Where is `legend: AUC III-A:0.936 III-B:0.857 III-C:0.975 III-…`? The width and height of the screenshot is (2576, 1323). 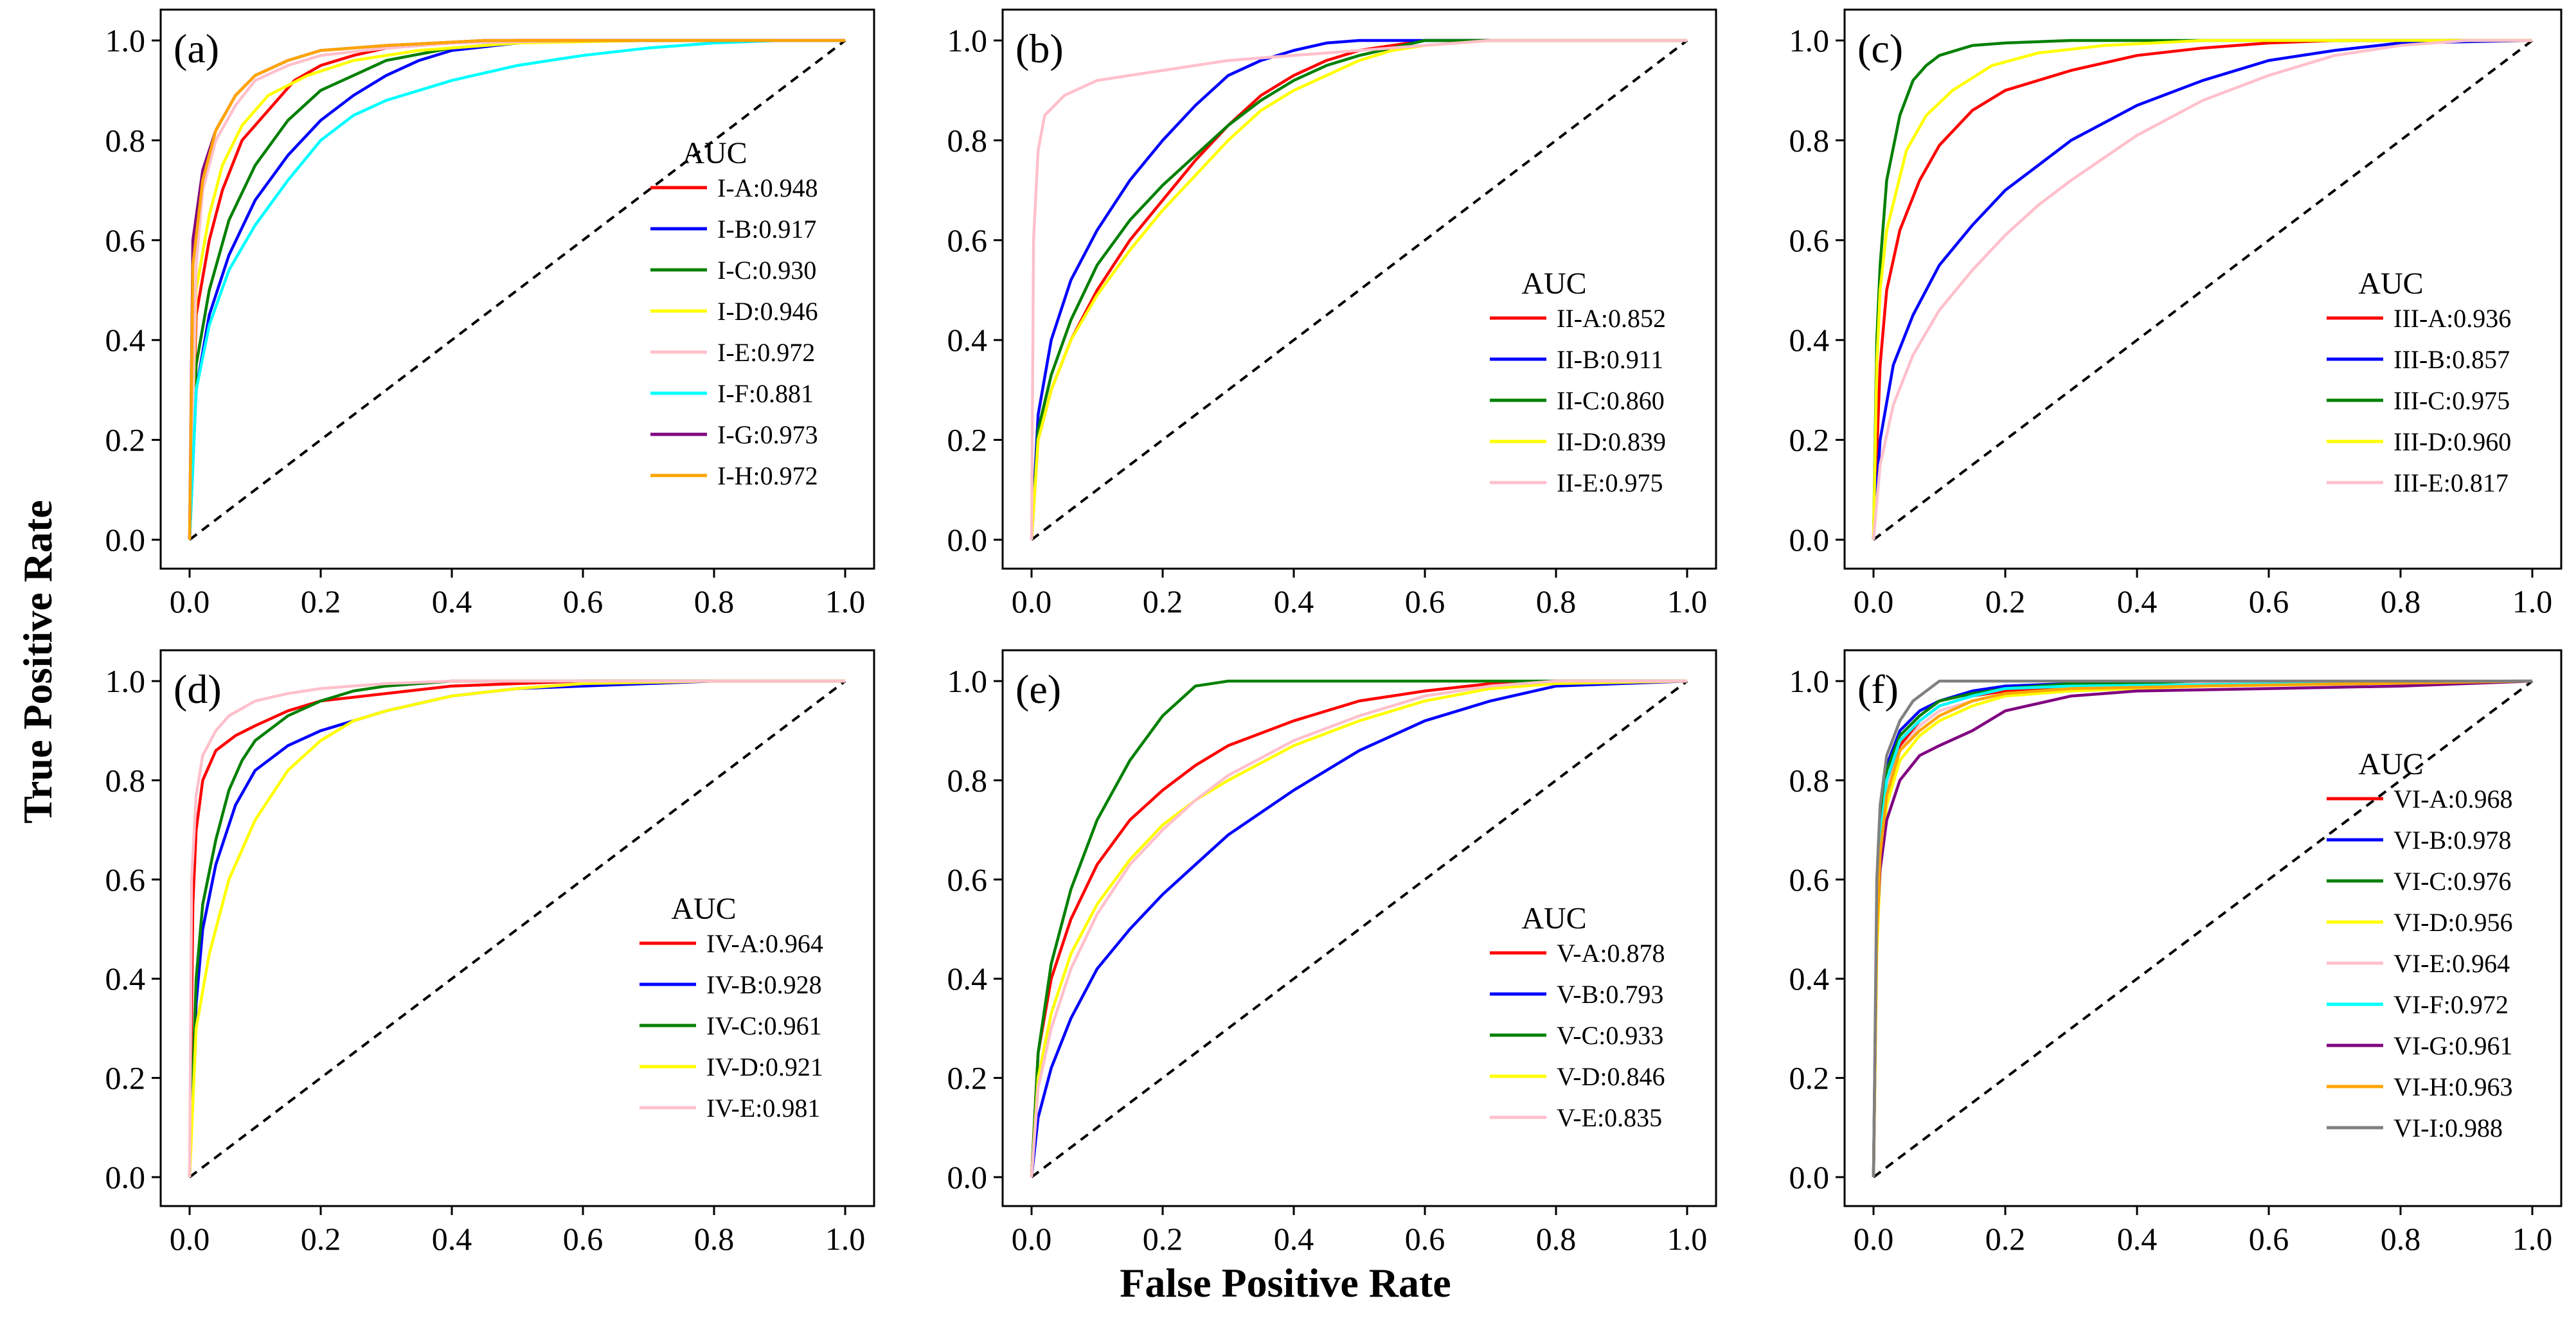
legend: AUC III-A:0.936 III-B:0.857 III-C:0.975 III-… is located at coordinates (2419, 382).